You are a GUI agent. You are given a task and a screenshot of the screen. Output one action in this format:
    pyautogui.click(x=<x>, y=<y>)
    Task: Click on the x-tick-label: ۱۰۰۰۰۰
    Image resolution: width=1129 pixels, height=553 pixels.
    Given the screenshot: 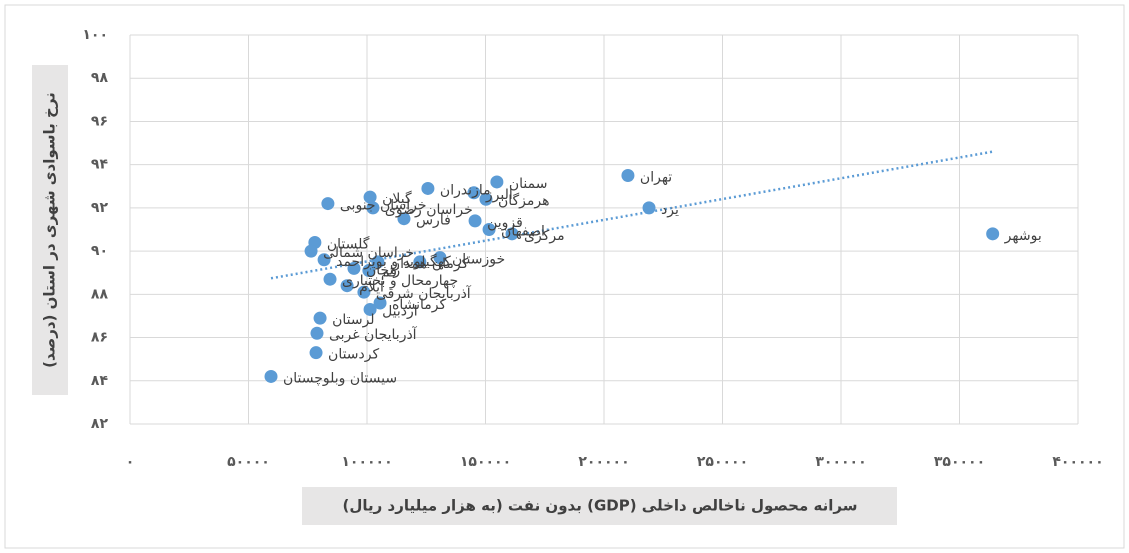 What is the action you would take?
    pyautogui.click(x=366, y=462)
    